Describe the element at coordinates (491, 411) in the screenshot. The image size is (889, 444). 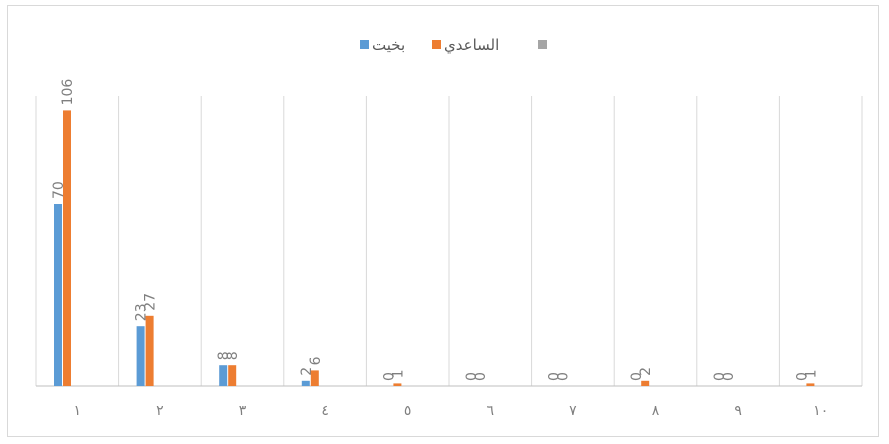
I see `x-tick-label: ٦` at that location.